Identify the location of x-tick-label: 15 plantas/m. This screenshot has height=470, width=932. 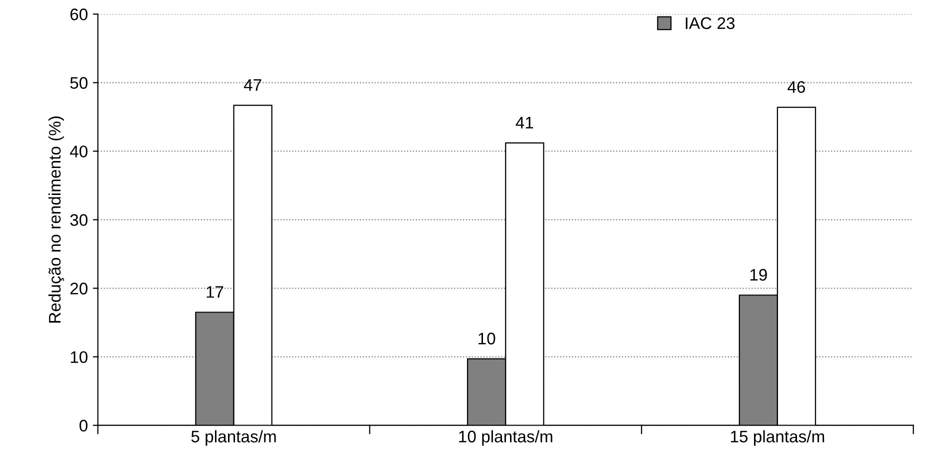
(777, 438).